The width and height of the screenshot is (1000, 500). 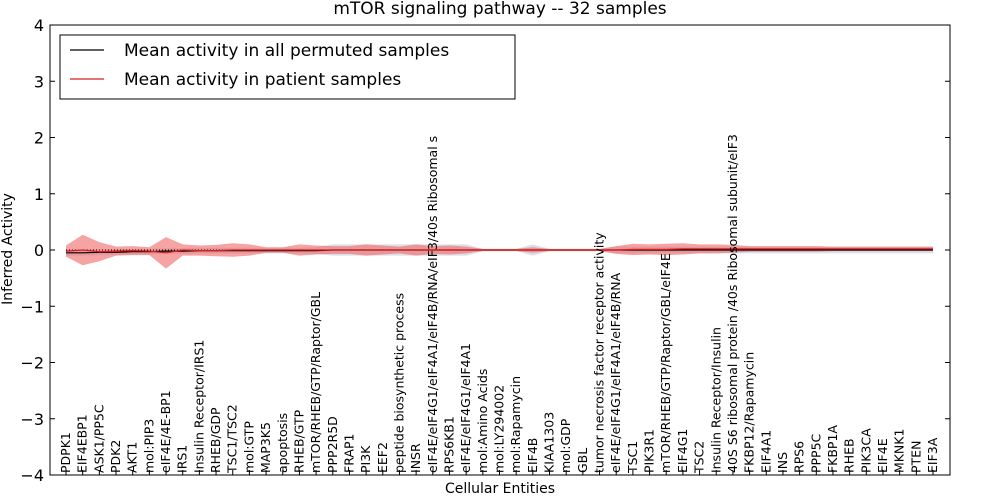 What do you see at coordinates (515, 424) in the screenshot?
I see `x-tick-label: mol:Rapamycin` at bounding box center [515, 424].